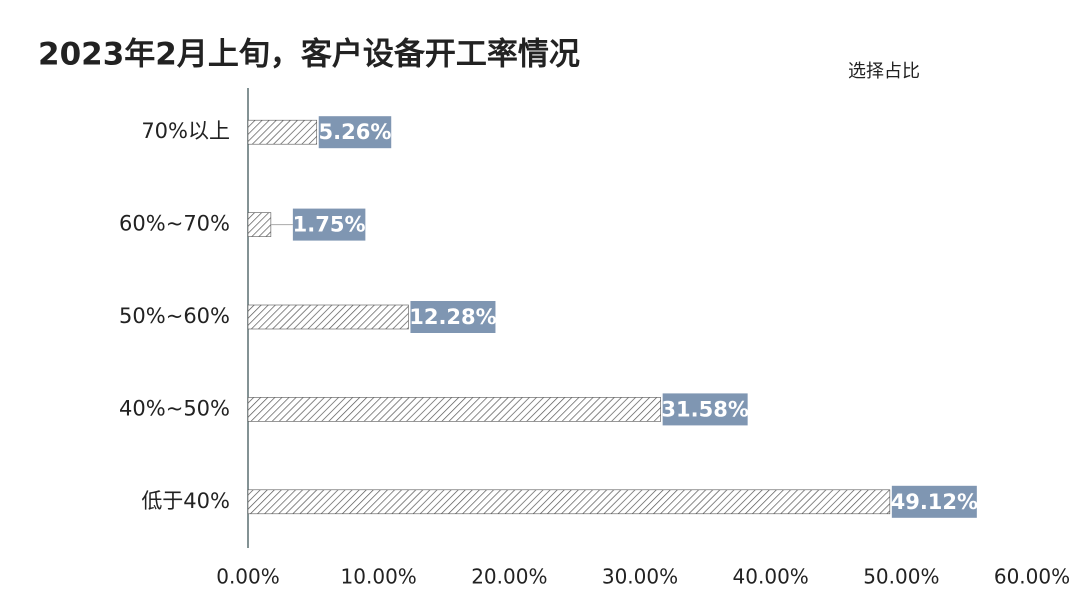 The width and height of the screenshot is (1080, 604). Describe the element at coordinates (174, 316) in the screenshot. I see `y-tick-label: 50%~60%` at that location.